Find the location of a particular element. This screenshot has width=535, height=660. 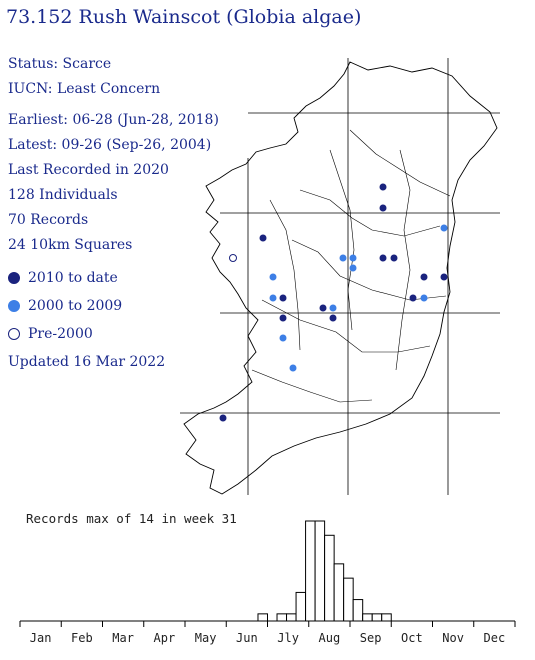

month-label: Jun is located at coordinates (247, 638).